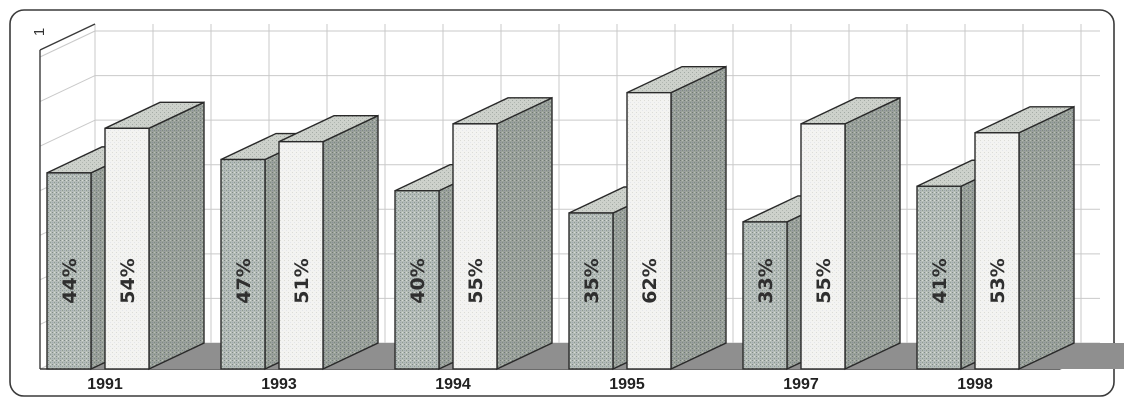 The image size is (1124, 401). Describe the element at coordinates (801, 384) in the screenshot. I see `x-axis-category-label: 1997` at that location.